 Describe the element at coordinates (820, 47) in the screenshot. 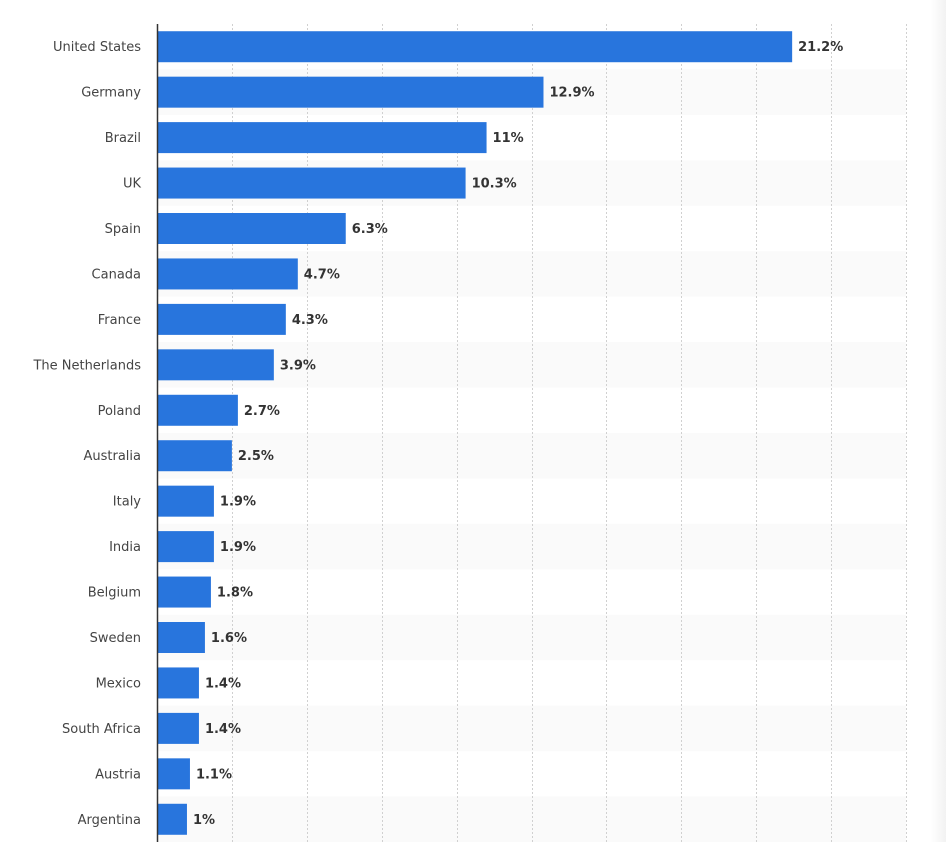

I see `data-label: 21.2%` at that location.